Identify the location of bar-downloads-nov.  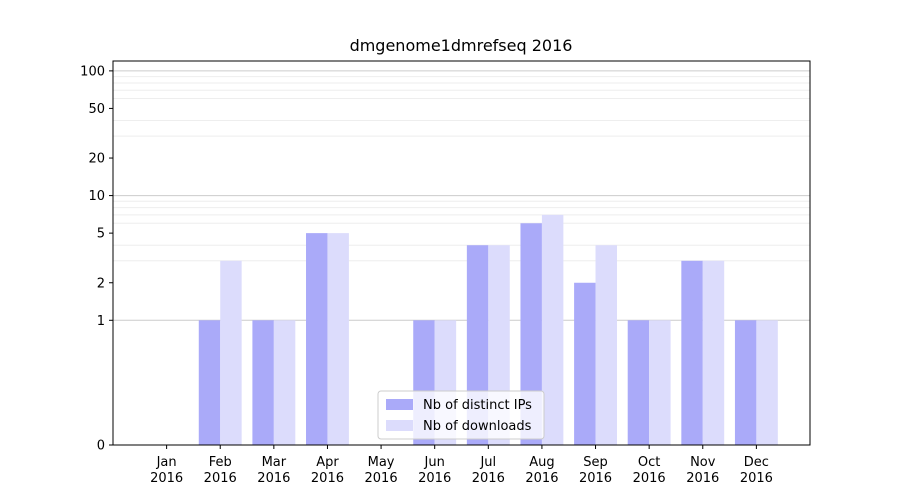
(713, 352).